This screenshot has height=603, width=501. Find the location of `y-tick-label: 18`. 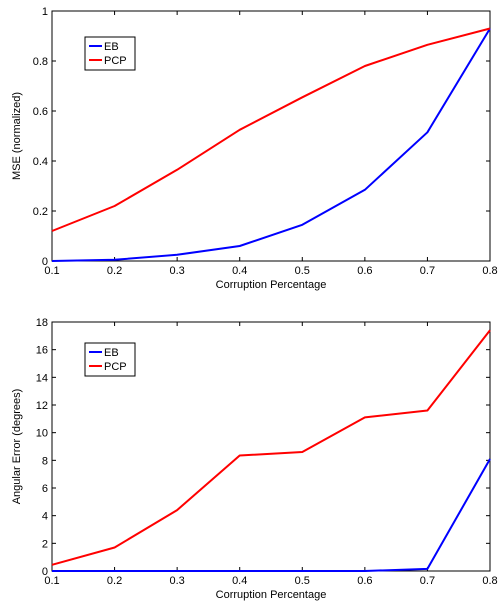

y-tick-label: 18 is located at coordinates (42, 323).